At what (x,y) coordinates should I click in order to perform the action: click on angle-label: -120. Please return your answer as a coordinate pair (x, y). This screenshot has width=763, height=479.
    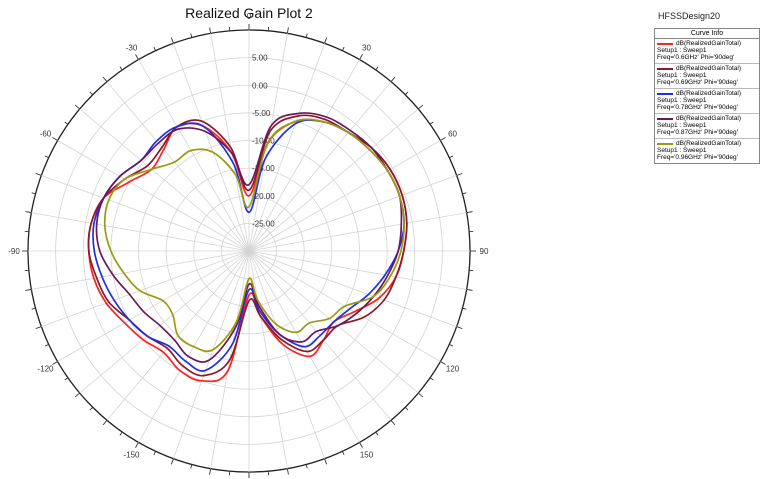
    Looking at the image, I should click on (45, 369).